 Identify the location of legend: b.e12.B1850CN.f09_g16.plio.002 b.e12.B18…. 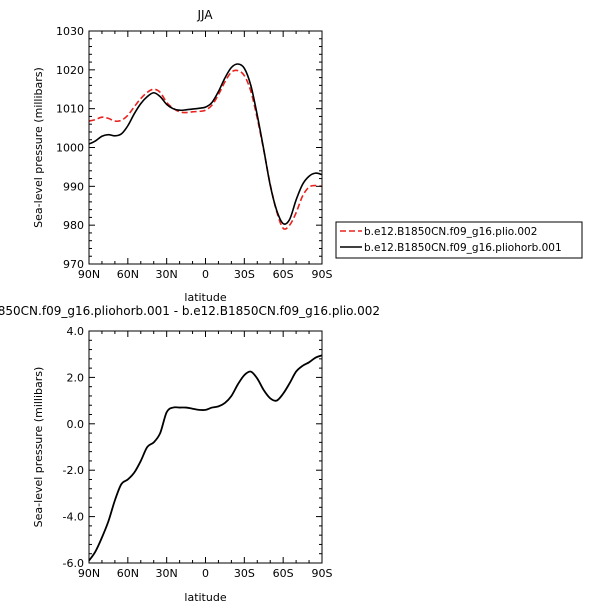
(459, 240).